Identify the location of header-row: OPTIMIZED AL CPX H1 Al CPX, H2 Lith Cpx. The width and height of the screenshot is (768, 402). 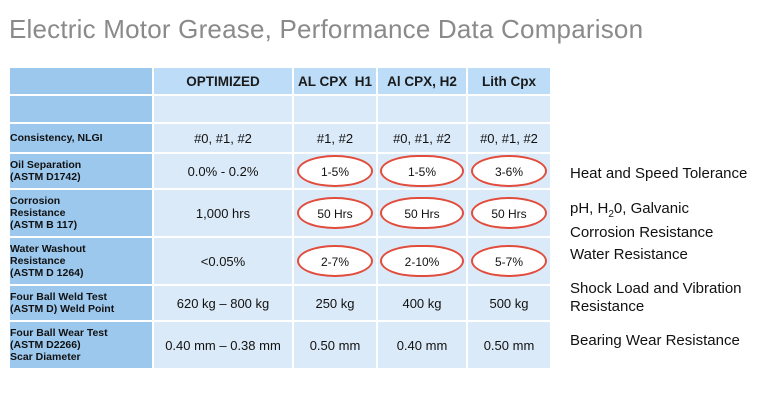
(280, 81).